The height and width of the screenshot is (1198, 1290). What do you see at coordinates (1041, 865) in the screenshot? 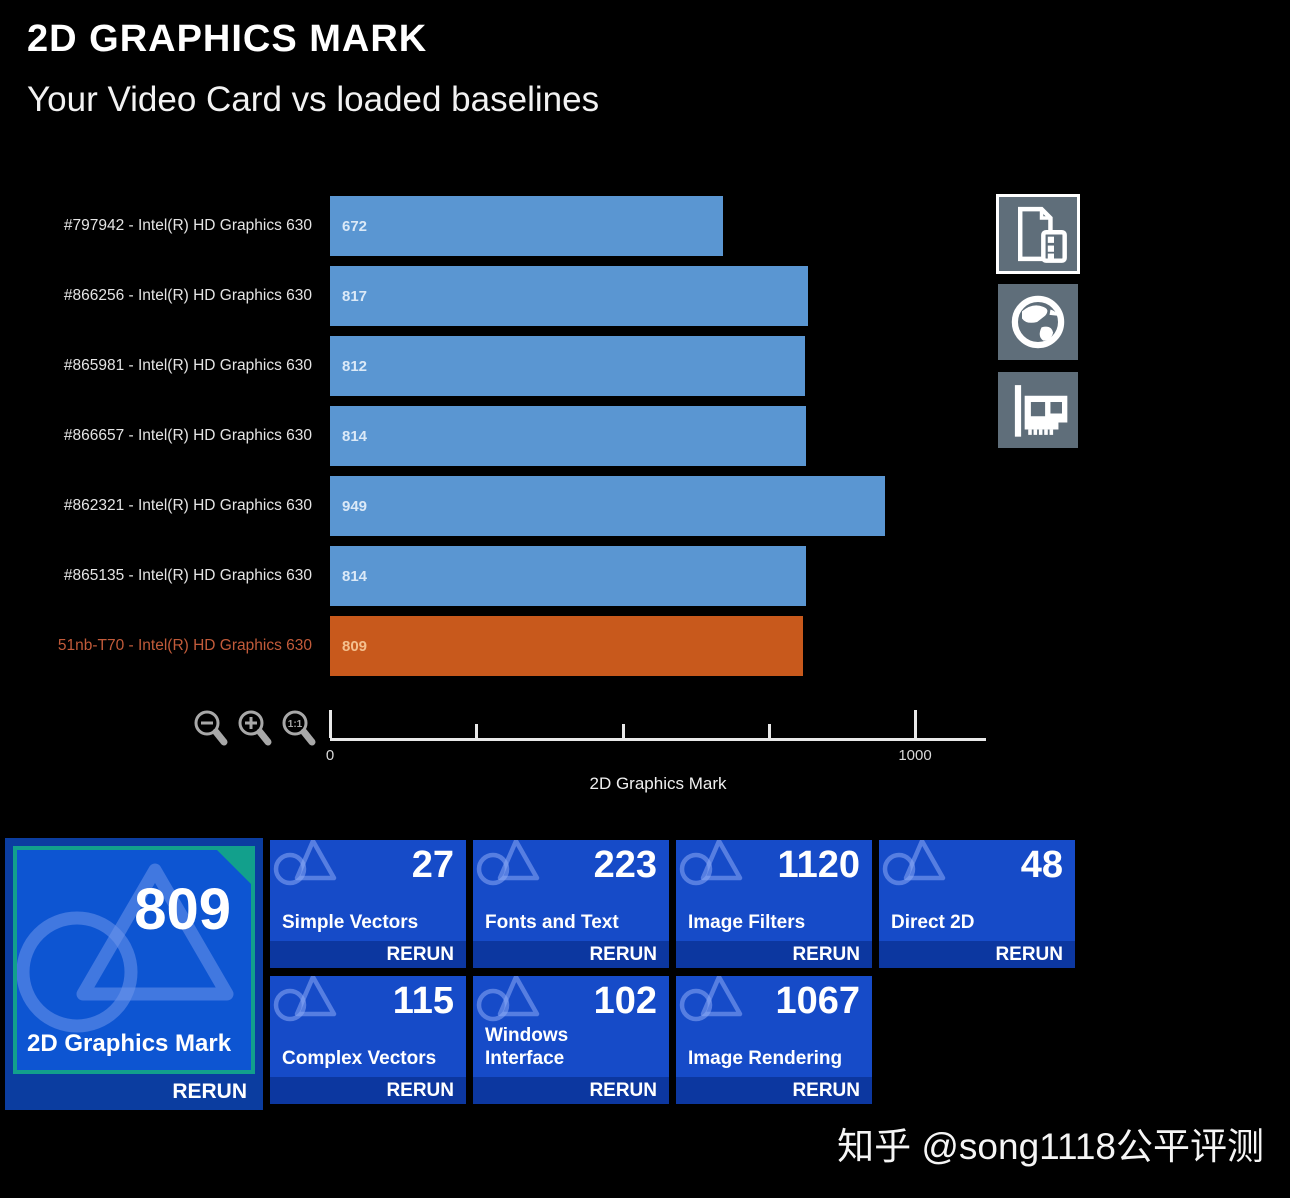
I see `subtest-score: 48` at bounding box center [1041, 865].